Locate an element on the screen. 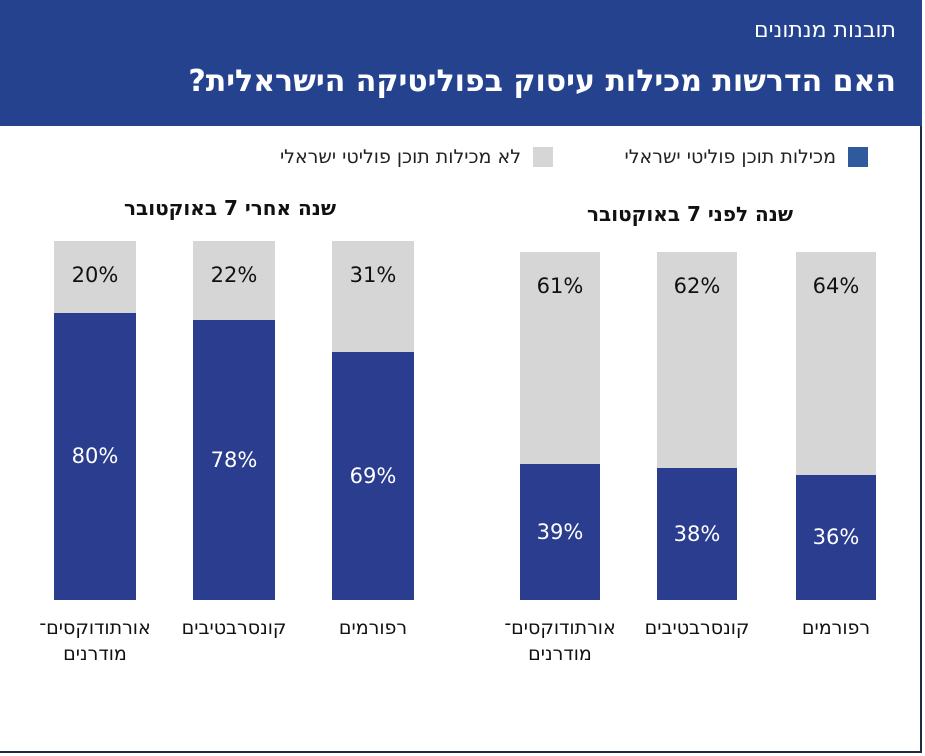 The width and height of the screenshot is (925, 756). data-label: 20% is located at coordinates (95, 275).